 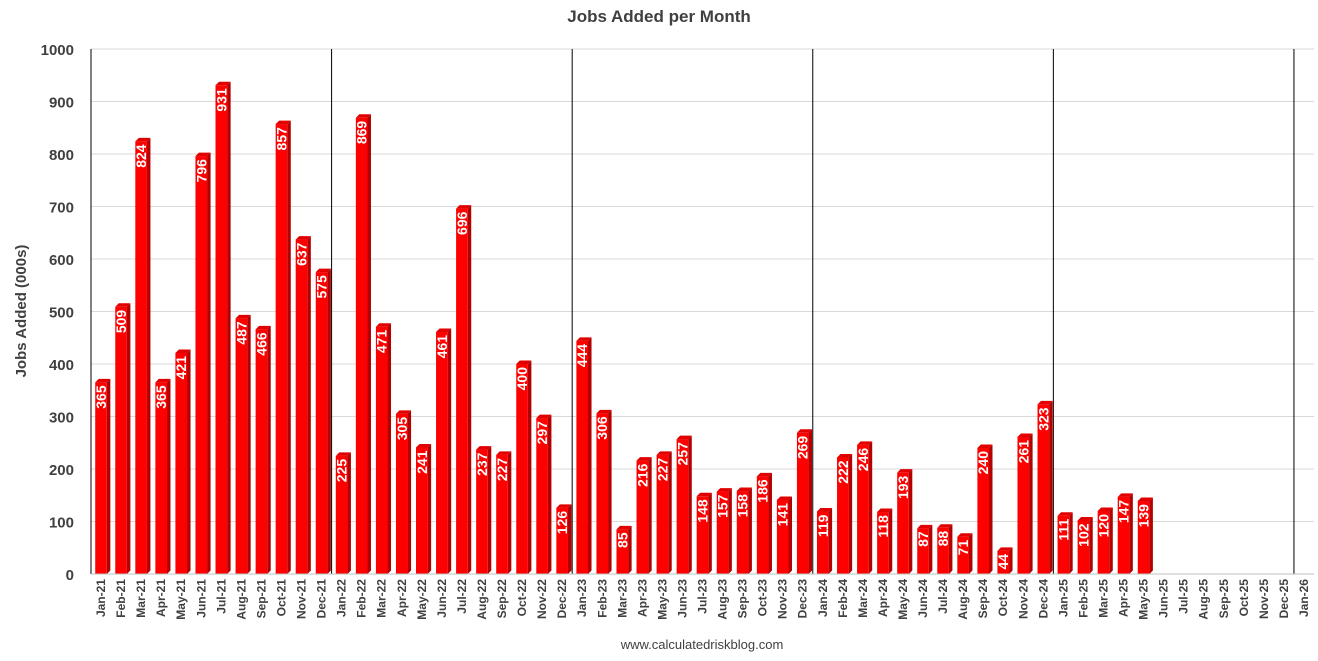 What do you see at coordinates (141, 598) in the screenshot?
I see `x-tick-label: Mar-21` at bounding box center [141, 598].